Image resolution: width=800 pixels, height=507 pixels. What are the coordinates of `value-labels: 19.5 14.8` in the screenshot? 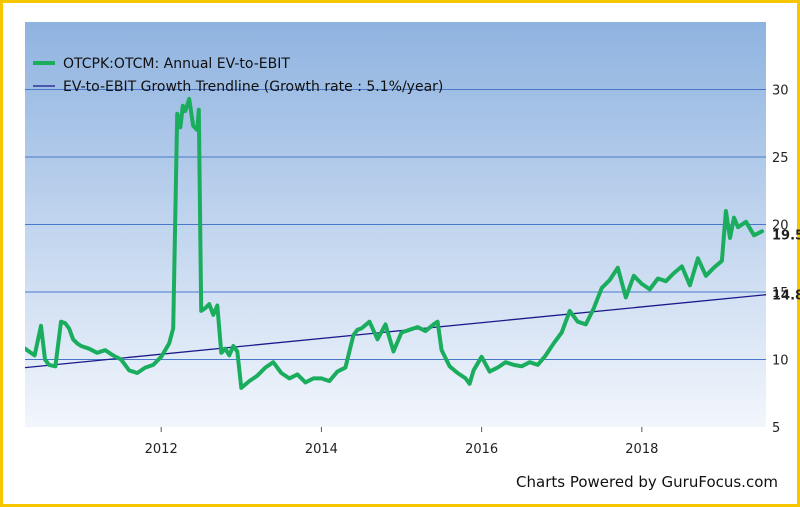 It's located at (786, 265).